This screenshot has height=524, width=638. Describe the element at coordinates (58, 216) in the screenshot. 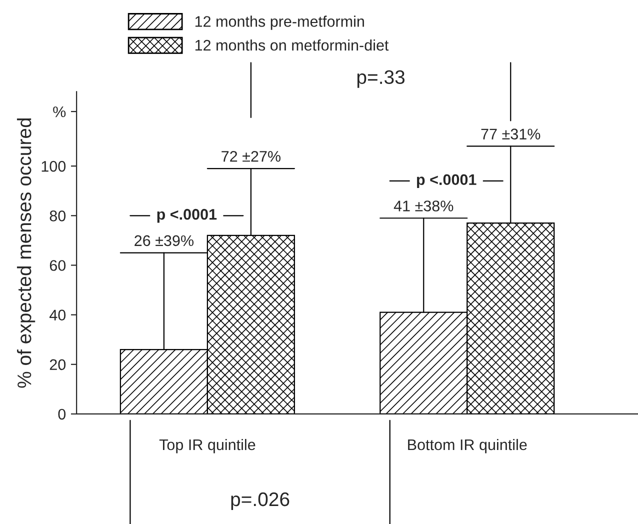

I see `y-tick-label: 80` at that location.